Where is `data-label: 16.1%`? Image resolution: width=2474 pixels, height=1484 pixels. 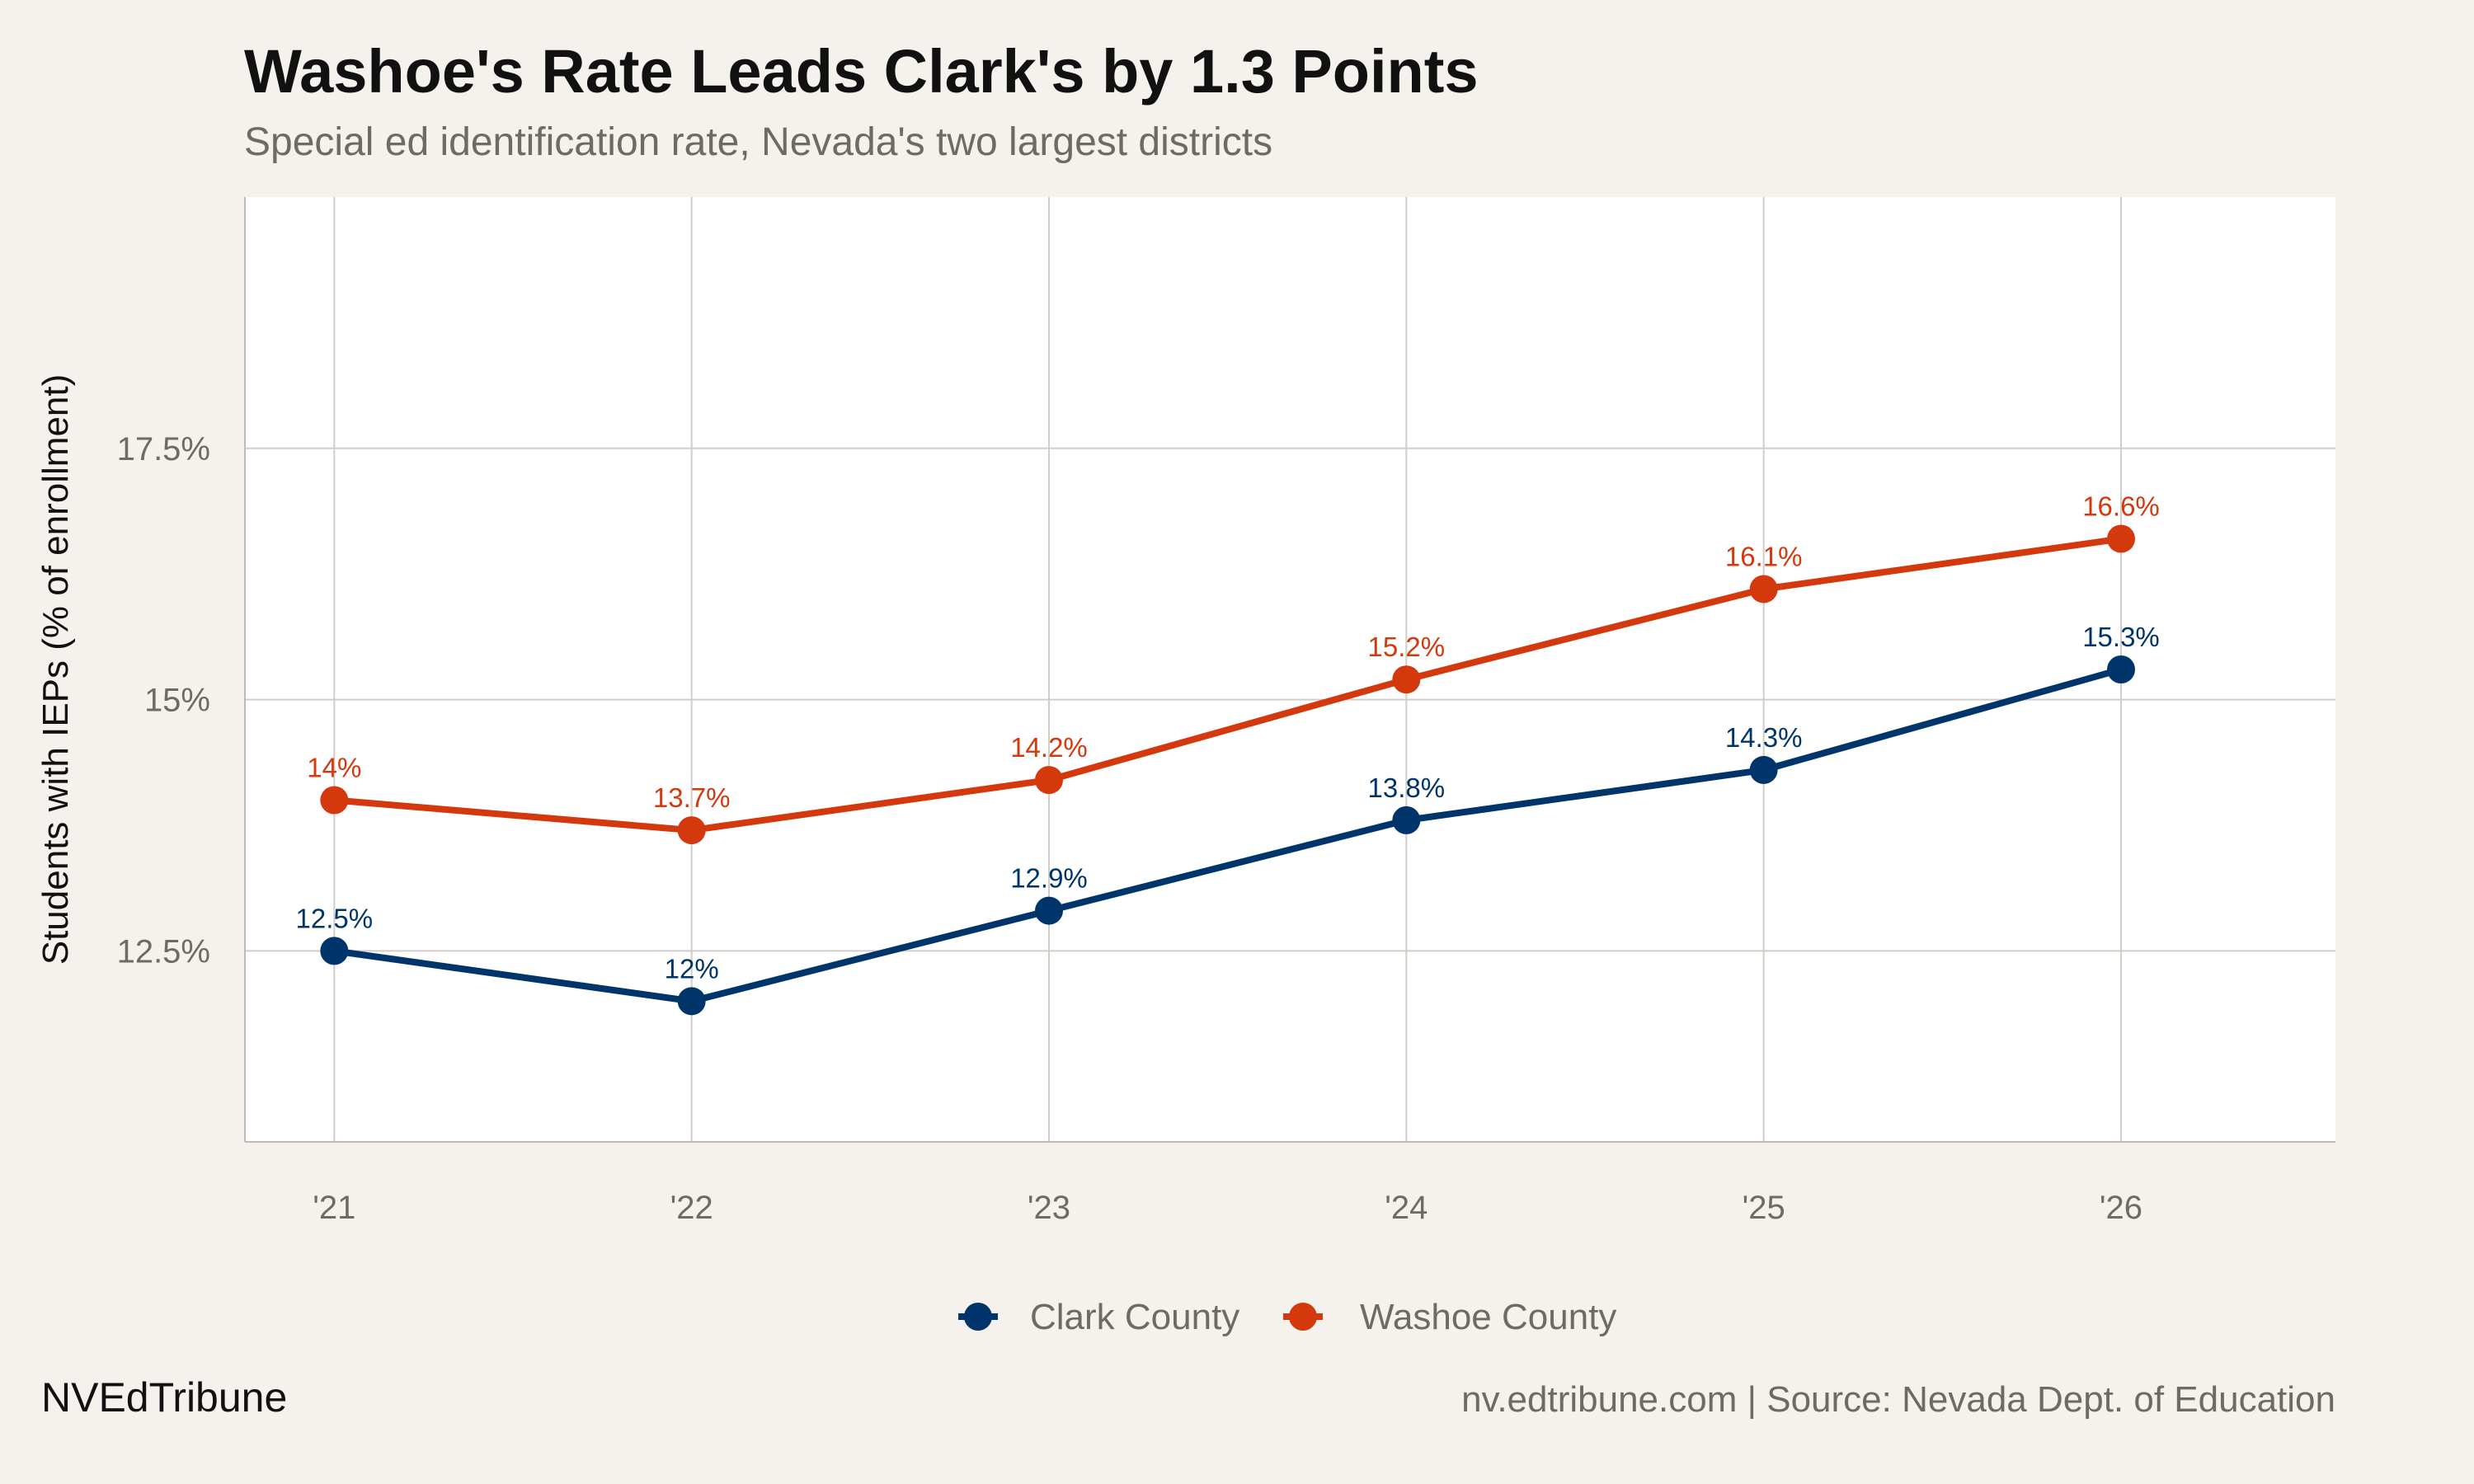
data-label: 16.1% is located at coordinates (1764, 556).